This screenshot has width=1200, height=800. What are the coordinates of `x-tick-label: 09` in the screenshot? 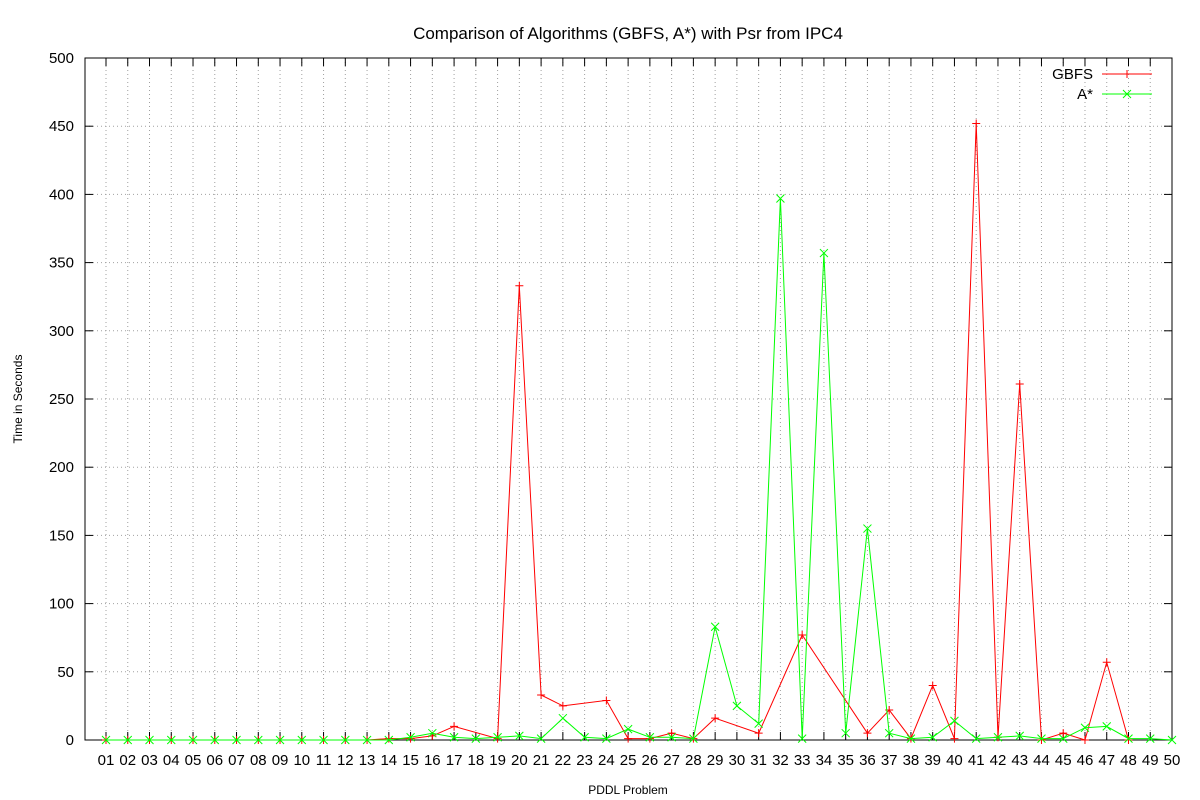 It's located at (280, 760).